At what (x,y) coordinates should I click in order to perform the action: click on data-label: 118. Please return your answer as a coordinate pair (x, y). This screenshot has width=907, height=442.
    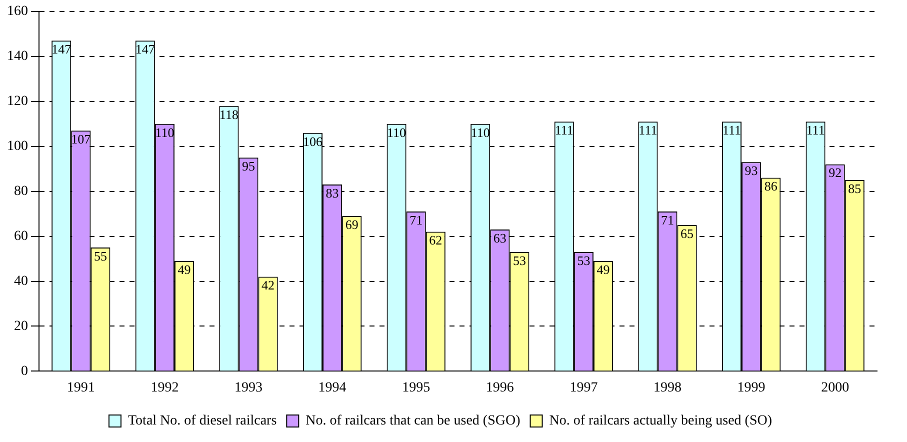
    Looking at the image, I should click on (228, 114).